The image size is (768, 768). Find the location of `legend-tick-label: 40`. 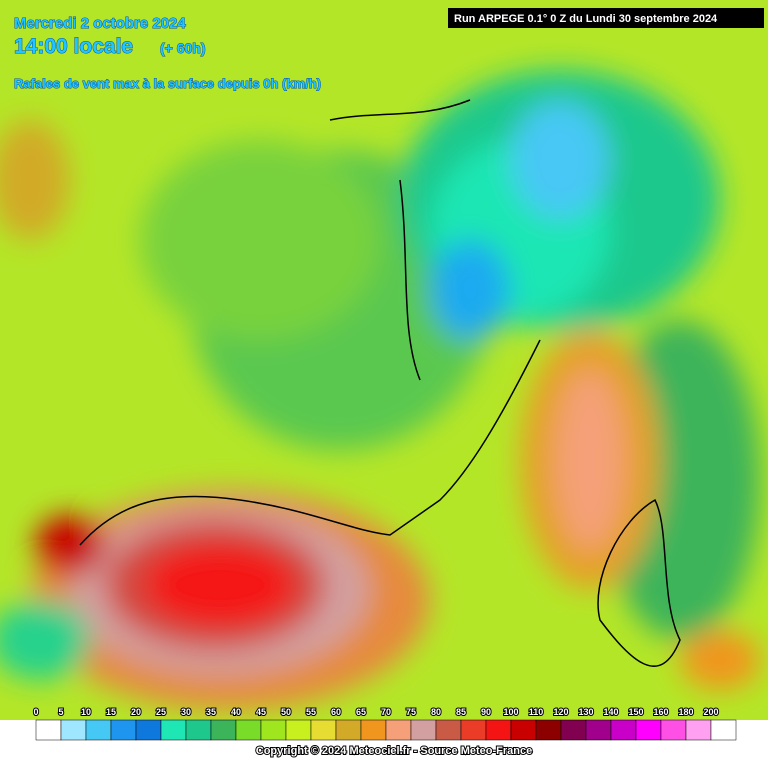

legend-tick-label: 40 is located at coordinates (236, 712).